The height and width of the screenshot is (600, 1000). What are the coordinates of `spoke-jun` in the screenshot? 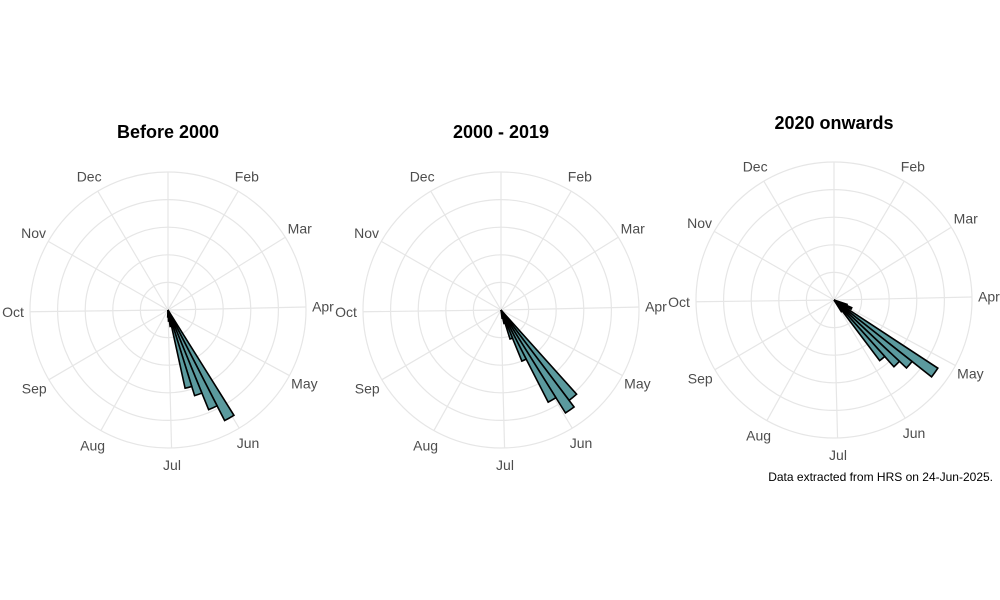 It's located at (869, 359).